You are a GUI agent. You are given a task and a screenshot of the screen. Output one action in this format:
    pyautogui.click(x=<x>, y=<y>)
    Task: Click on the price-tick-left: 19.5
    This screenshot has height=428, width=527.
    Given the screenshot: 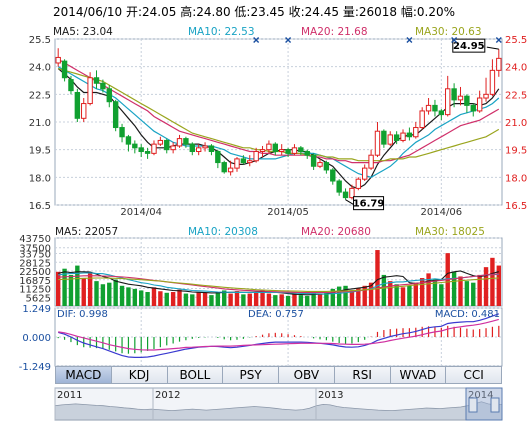 What is the action you would take?
    pyautogui.click(x=40, y=151)
    